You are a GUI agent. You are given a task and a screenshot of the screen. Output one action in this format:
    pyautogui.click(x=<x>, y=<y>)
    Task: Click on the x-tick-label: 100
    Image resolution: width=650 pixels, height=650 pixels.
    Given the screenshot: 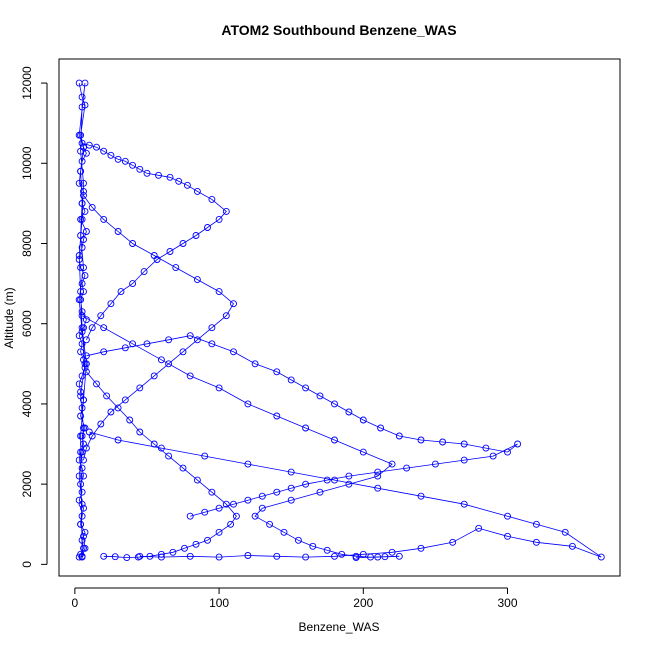 What is the action you would take?
    pyautogui.click(x=219, y=603)
    